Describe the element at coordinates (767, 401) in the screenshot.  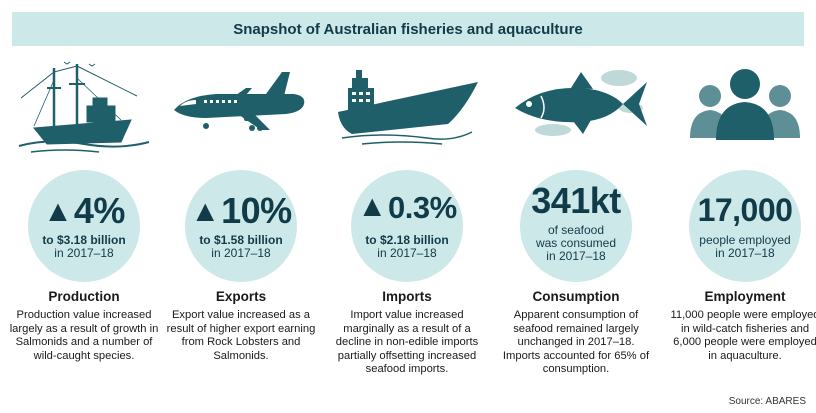
I see `source-note: Source: ABARES` at that location.